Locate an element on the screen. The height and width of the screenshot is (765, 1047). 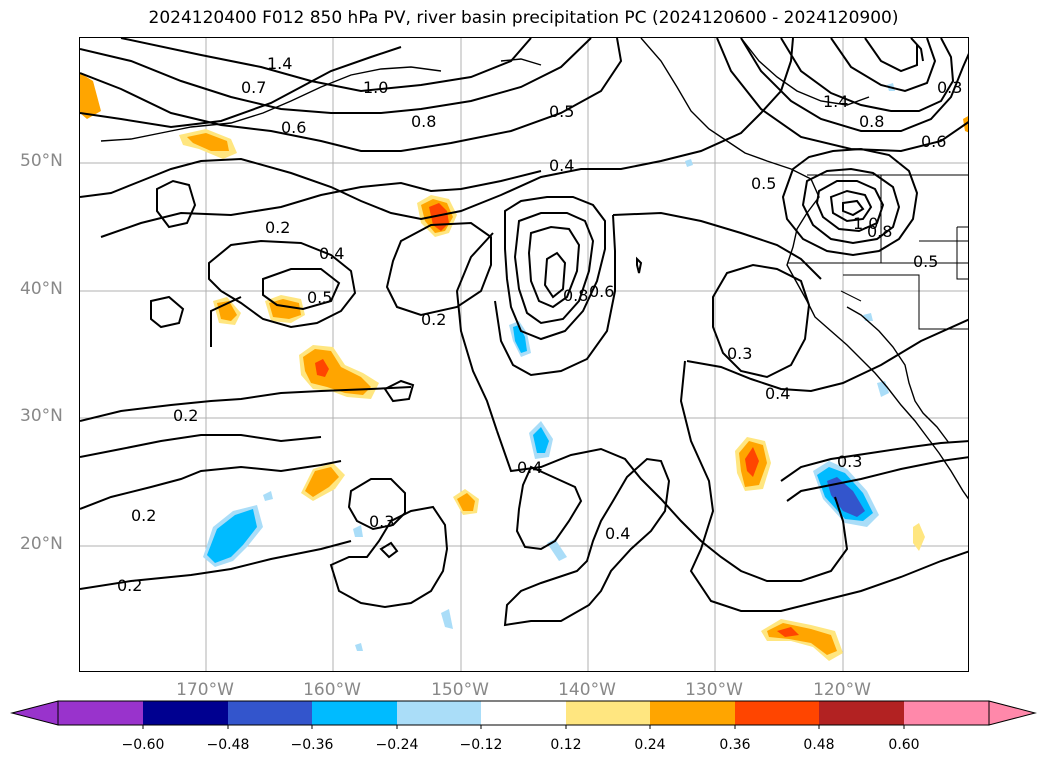
lat-label-40: 40°N is located at coordinates (41, 289).